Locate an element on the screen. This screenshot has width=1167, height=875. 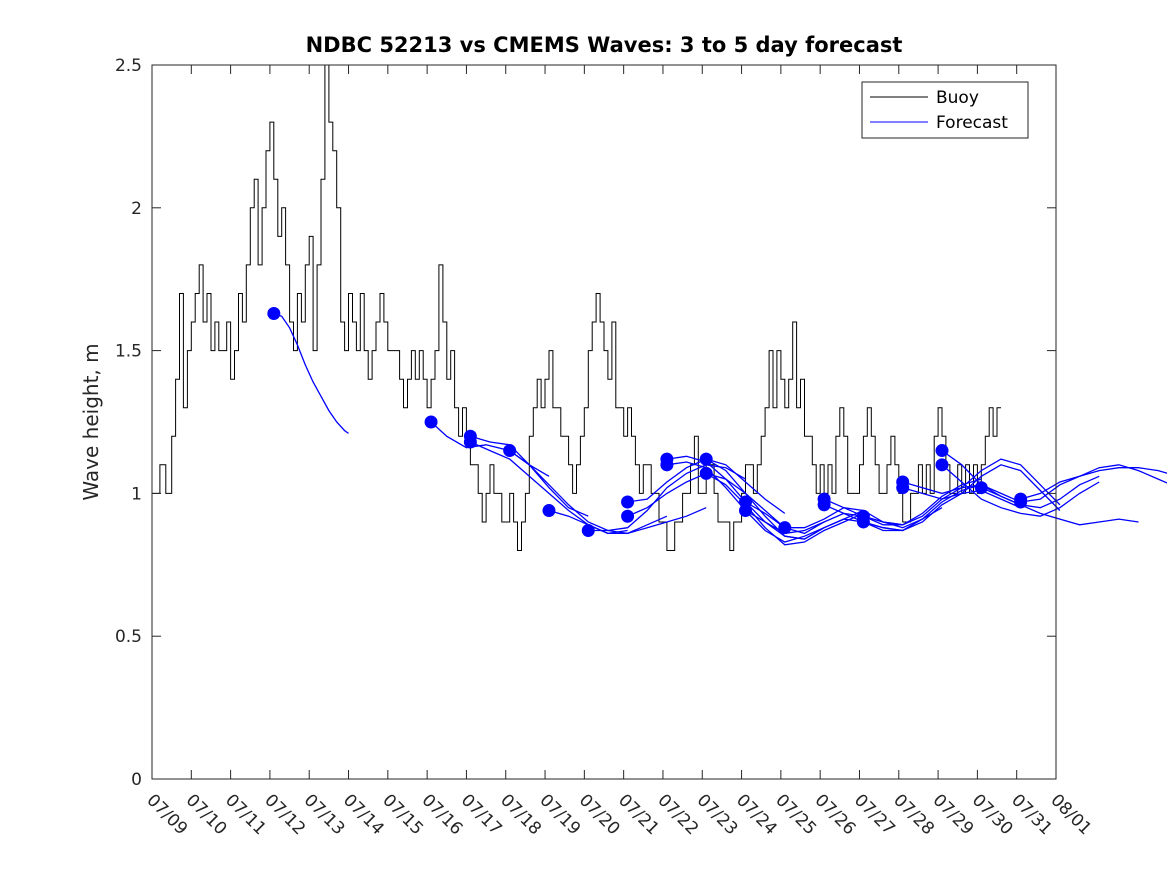
y-tick-label: 2 is located at coordinates (136, 209).